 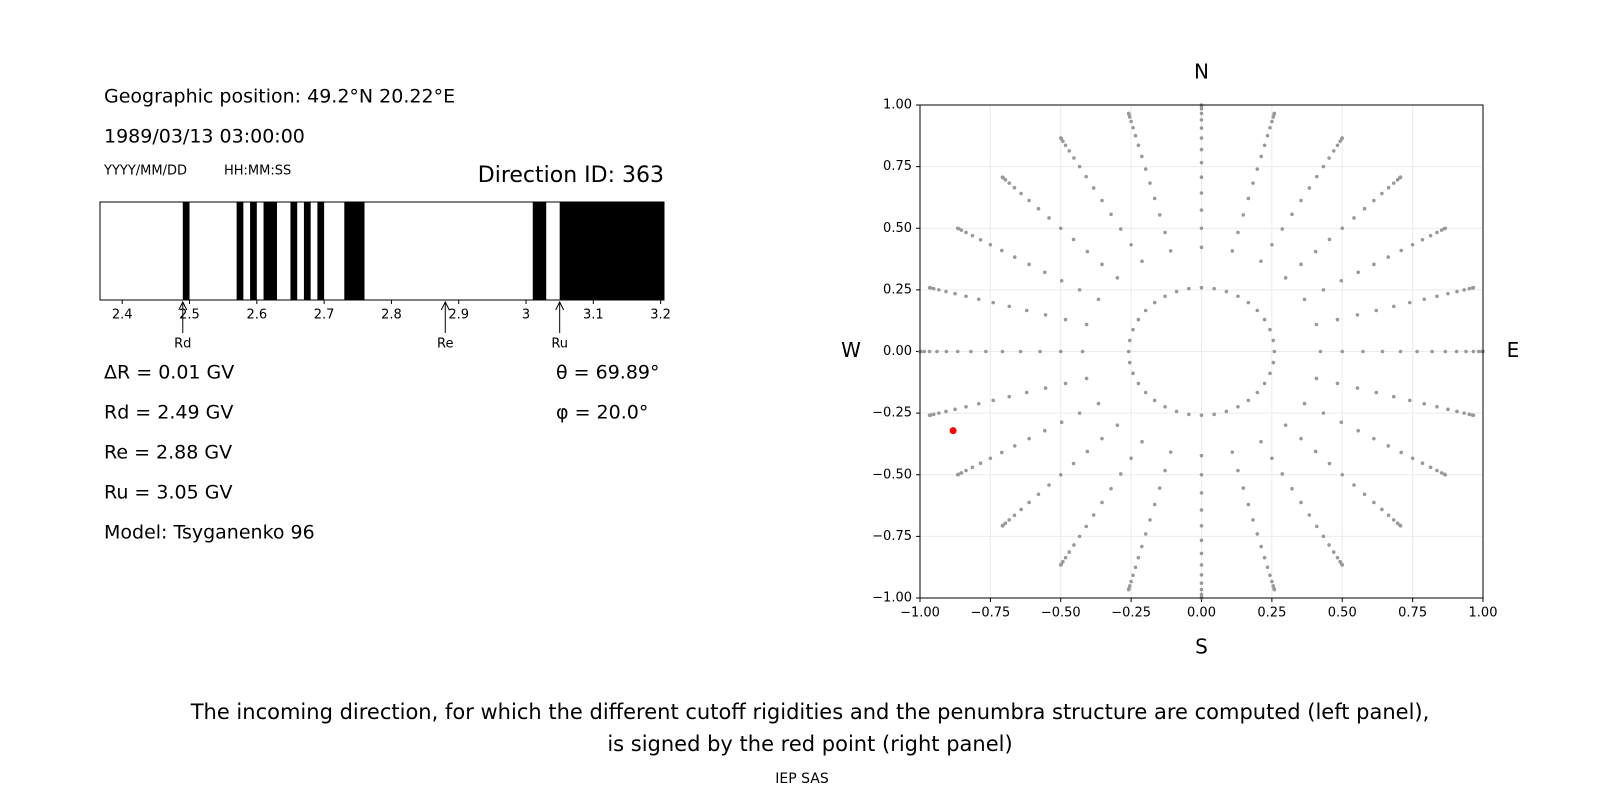 What do you see at coordinates (892, 413) in the screenshot?
I see `y-tick-label: −0.25` at bounding box center [892, 413].